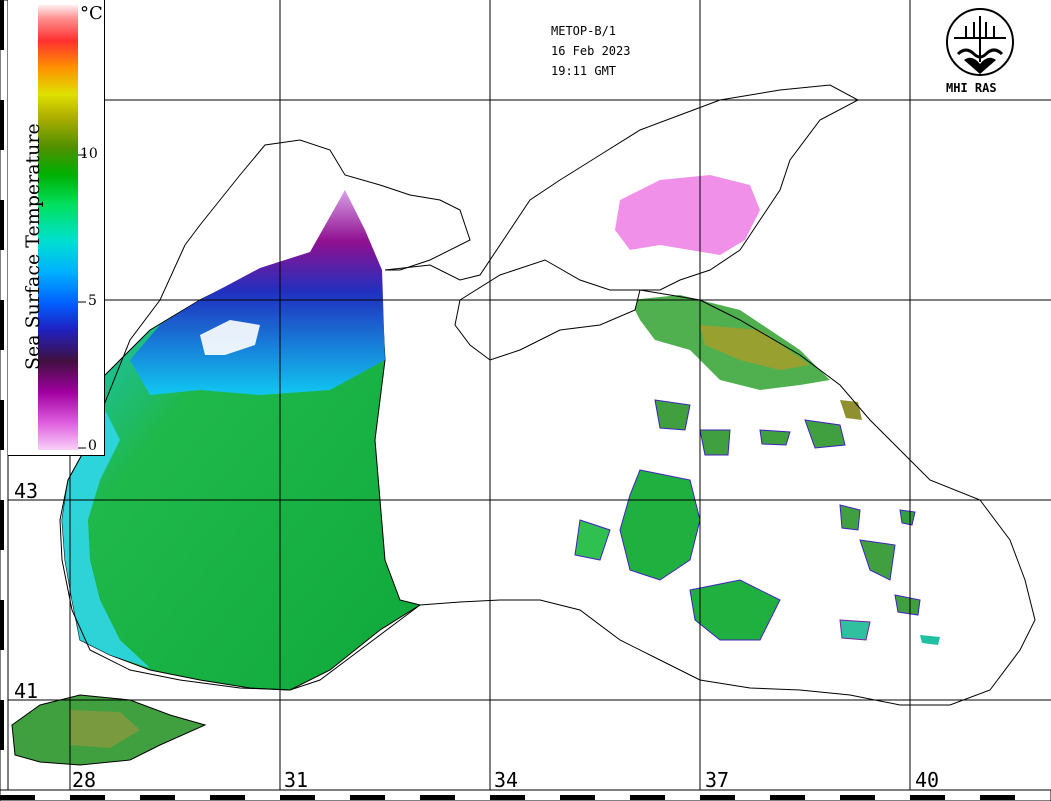 The image size is (1051, 801). What do you see at coordinates (89, 154) in the screenshot?
I see `legend-tick-10: 10` at bounding box center [89, 154].